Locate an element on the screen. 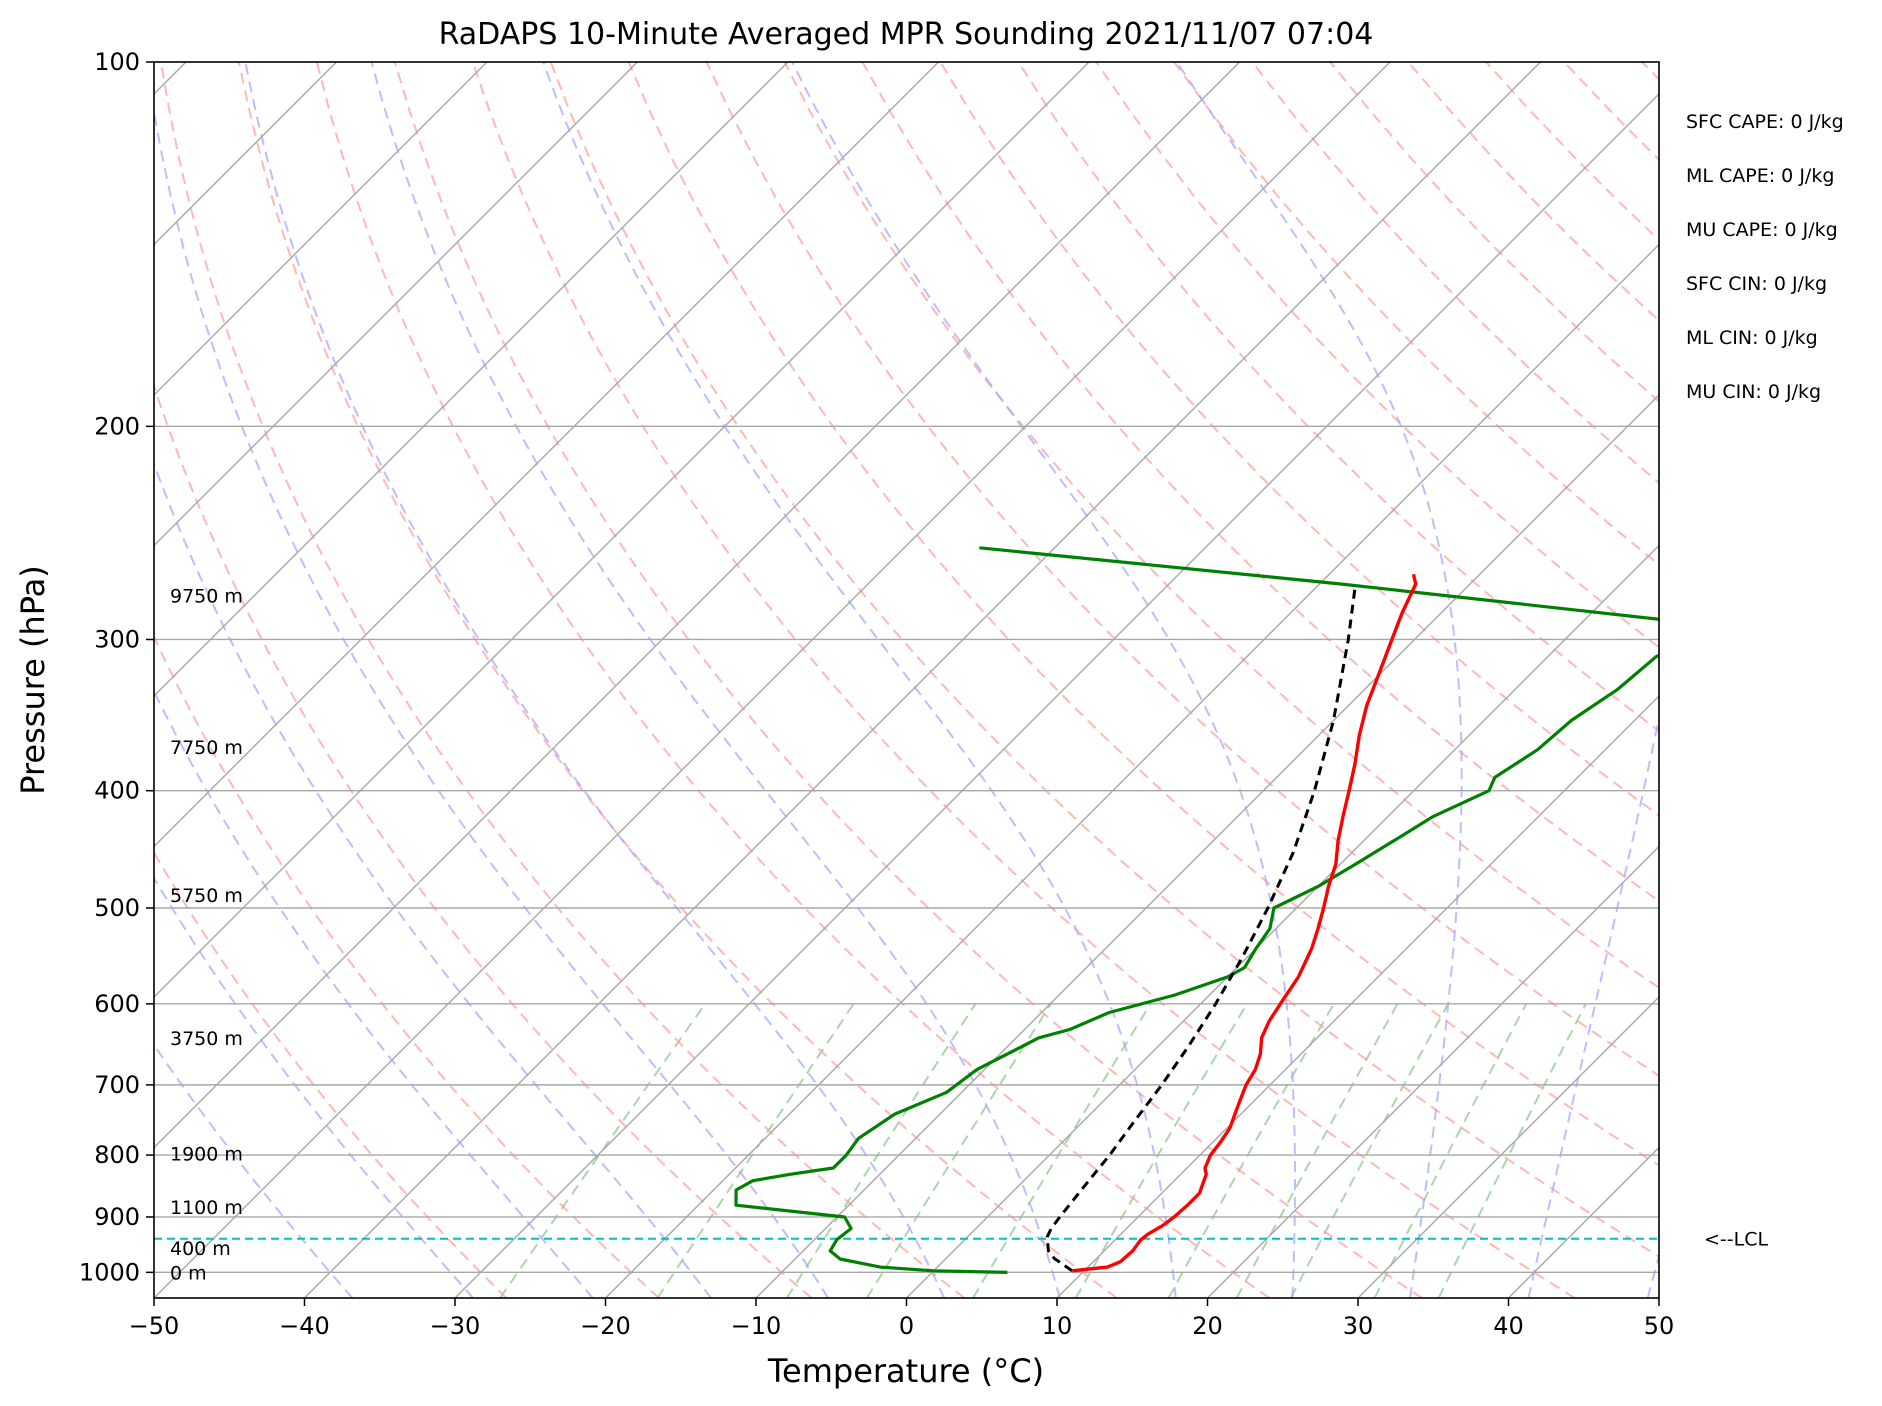  height-label: 0 m is located at coordinates (188, 1273).